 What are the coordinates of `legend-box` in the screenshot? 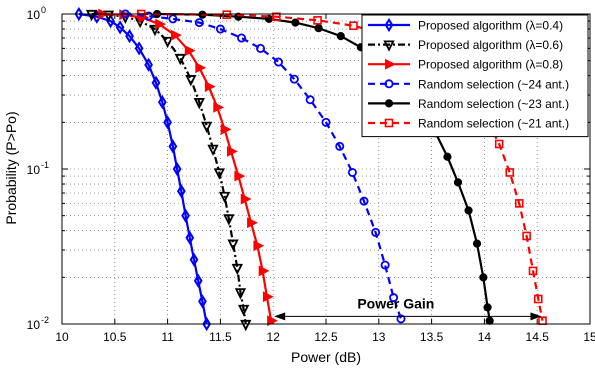 It's located at (475, 76).